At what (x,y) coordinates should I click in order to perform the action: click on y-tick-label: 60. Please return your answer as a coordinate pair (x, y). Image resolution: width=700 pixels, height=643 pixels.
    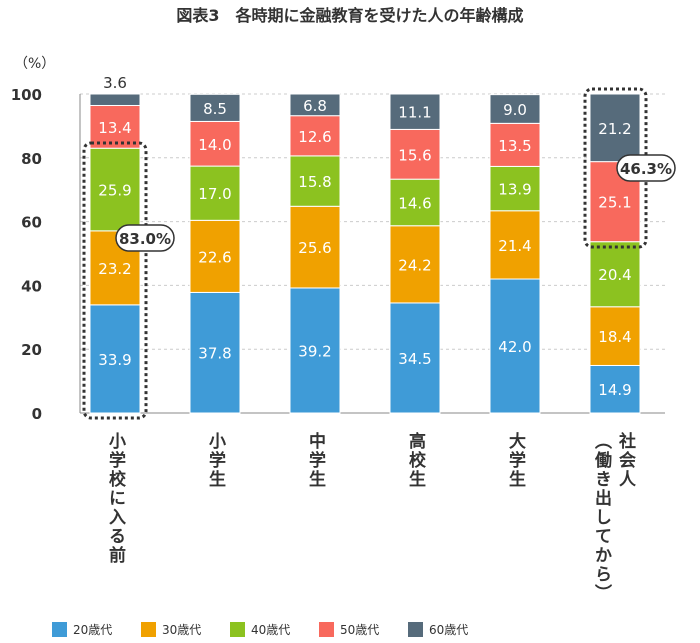
    Looking at the image, I should click on (31, 223).